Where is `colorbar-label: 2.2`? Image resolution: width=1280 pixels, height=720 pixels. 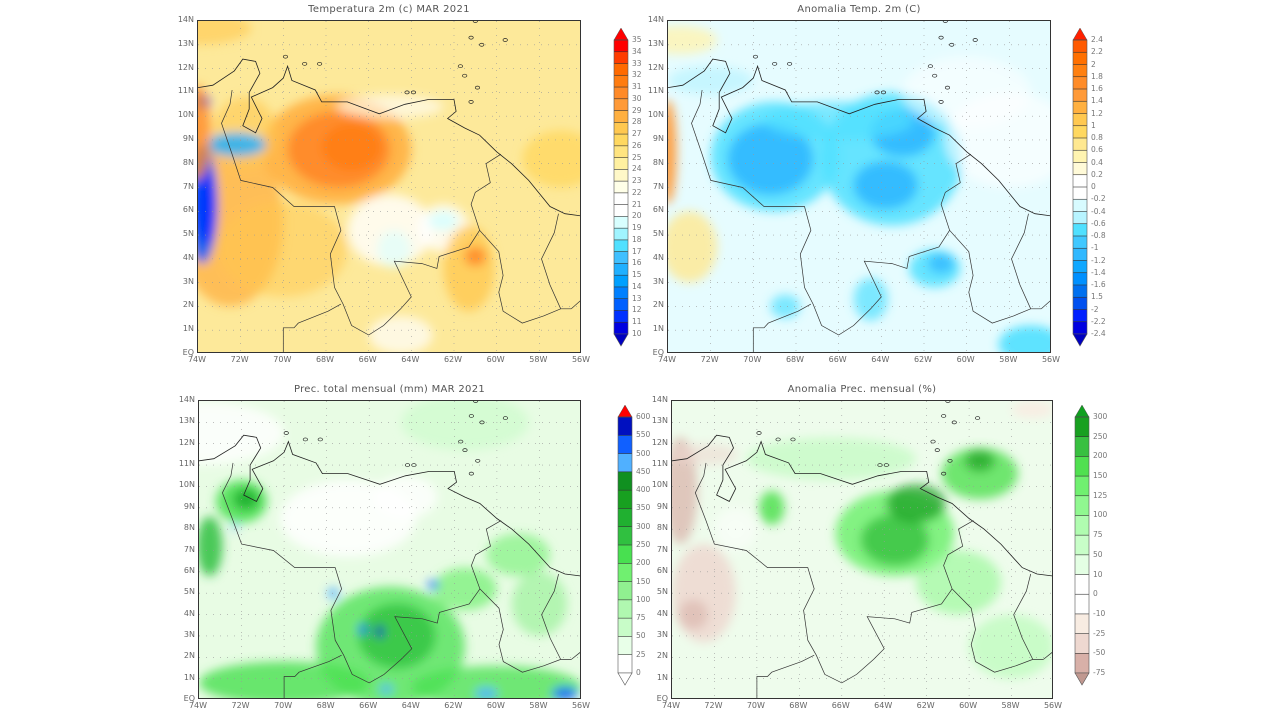 colorbar-label: 2.2 is located at coordinates (1097, 52).